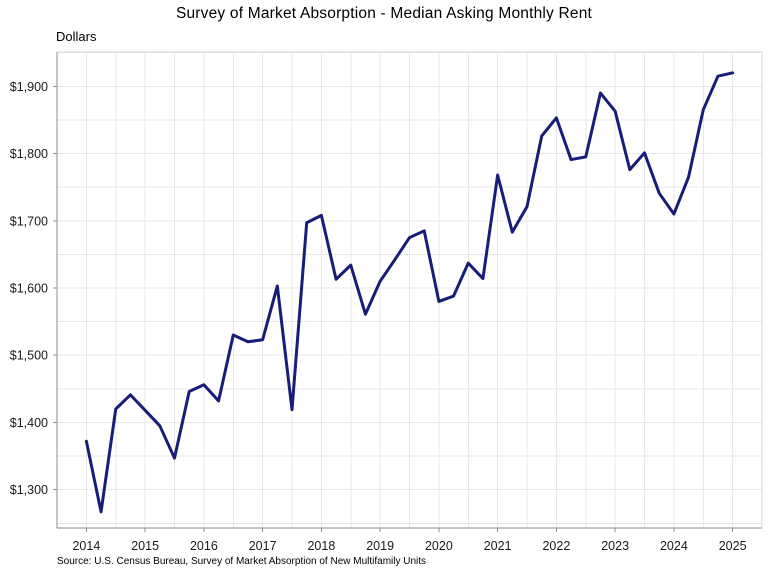 This screenshot has height=577, width=768. I want to click on x-tick-label: 2019, so click(380, 546).